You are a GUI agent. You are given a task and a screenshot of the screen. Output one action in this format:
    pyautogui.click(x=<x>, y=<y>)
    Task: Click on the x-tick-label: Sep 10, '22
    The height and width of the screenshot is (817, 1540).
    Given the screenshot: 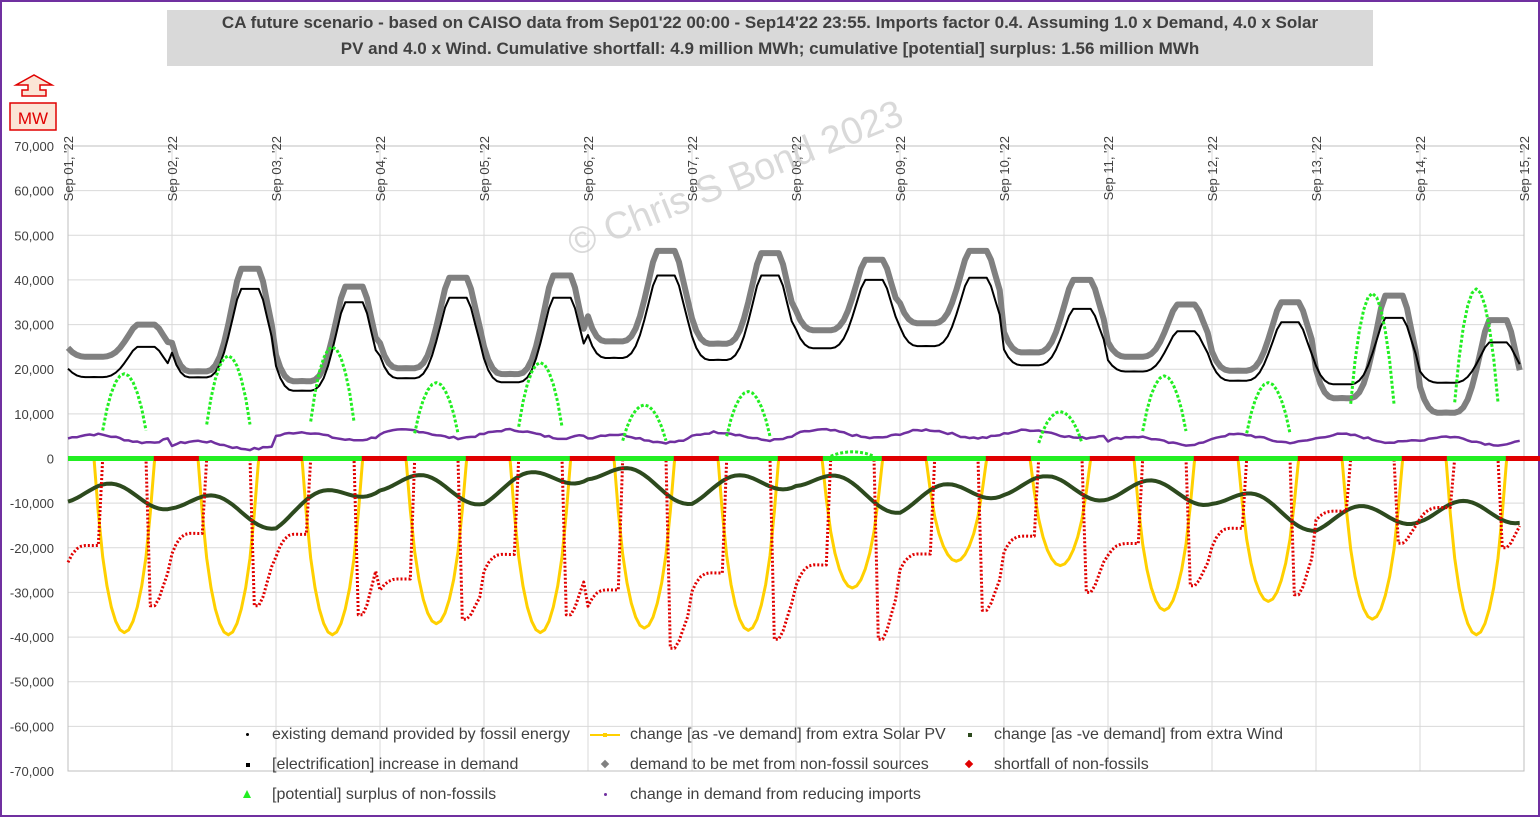 What is the action you would take?
    pyautogui.click(x=1004, y=168)
    